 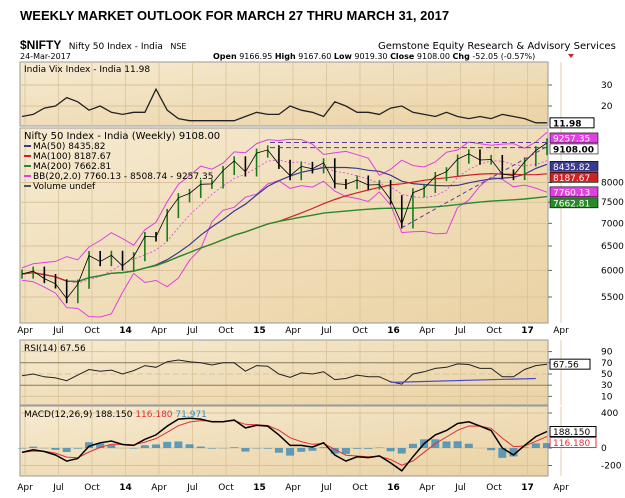 I want to click on price-value-tag-label: 7662.81, so click(x=571, y=204).